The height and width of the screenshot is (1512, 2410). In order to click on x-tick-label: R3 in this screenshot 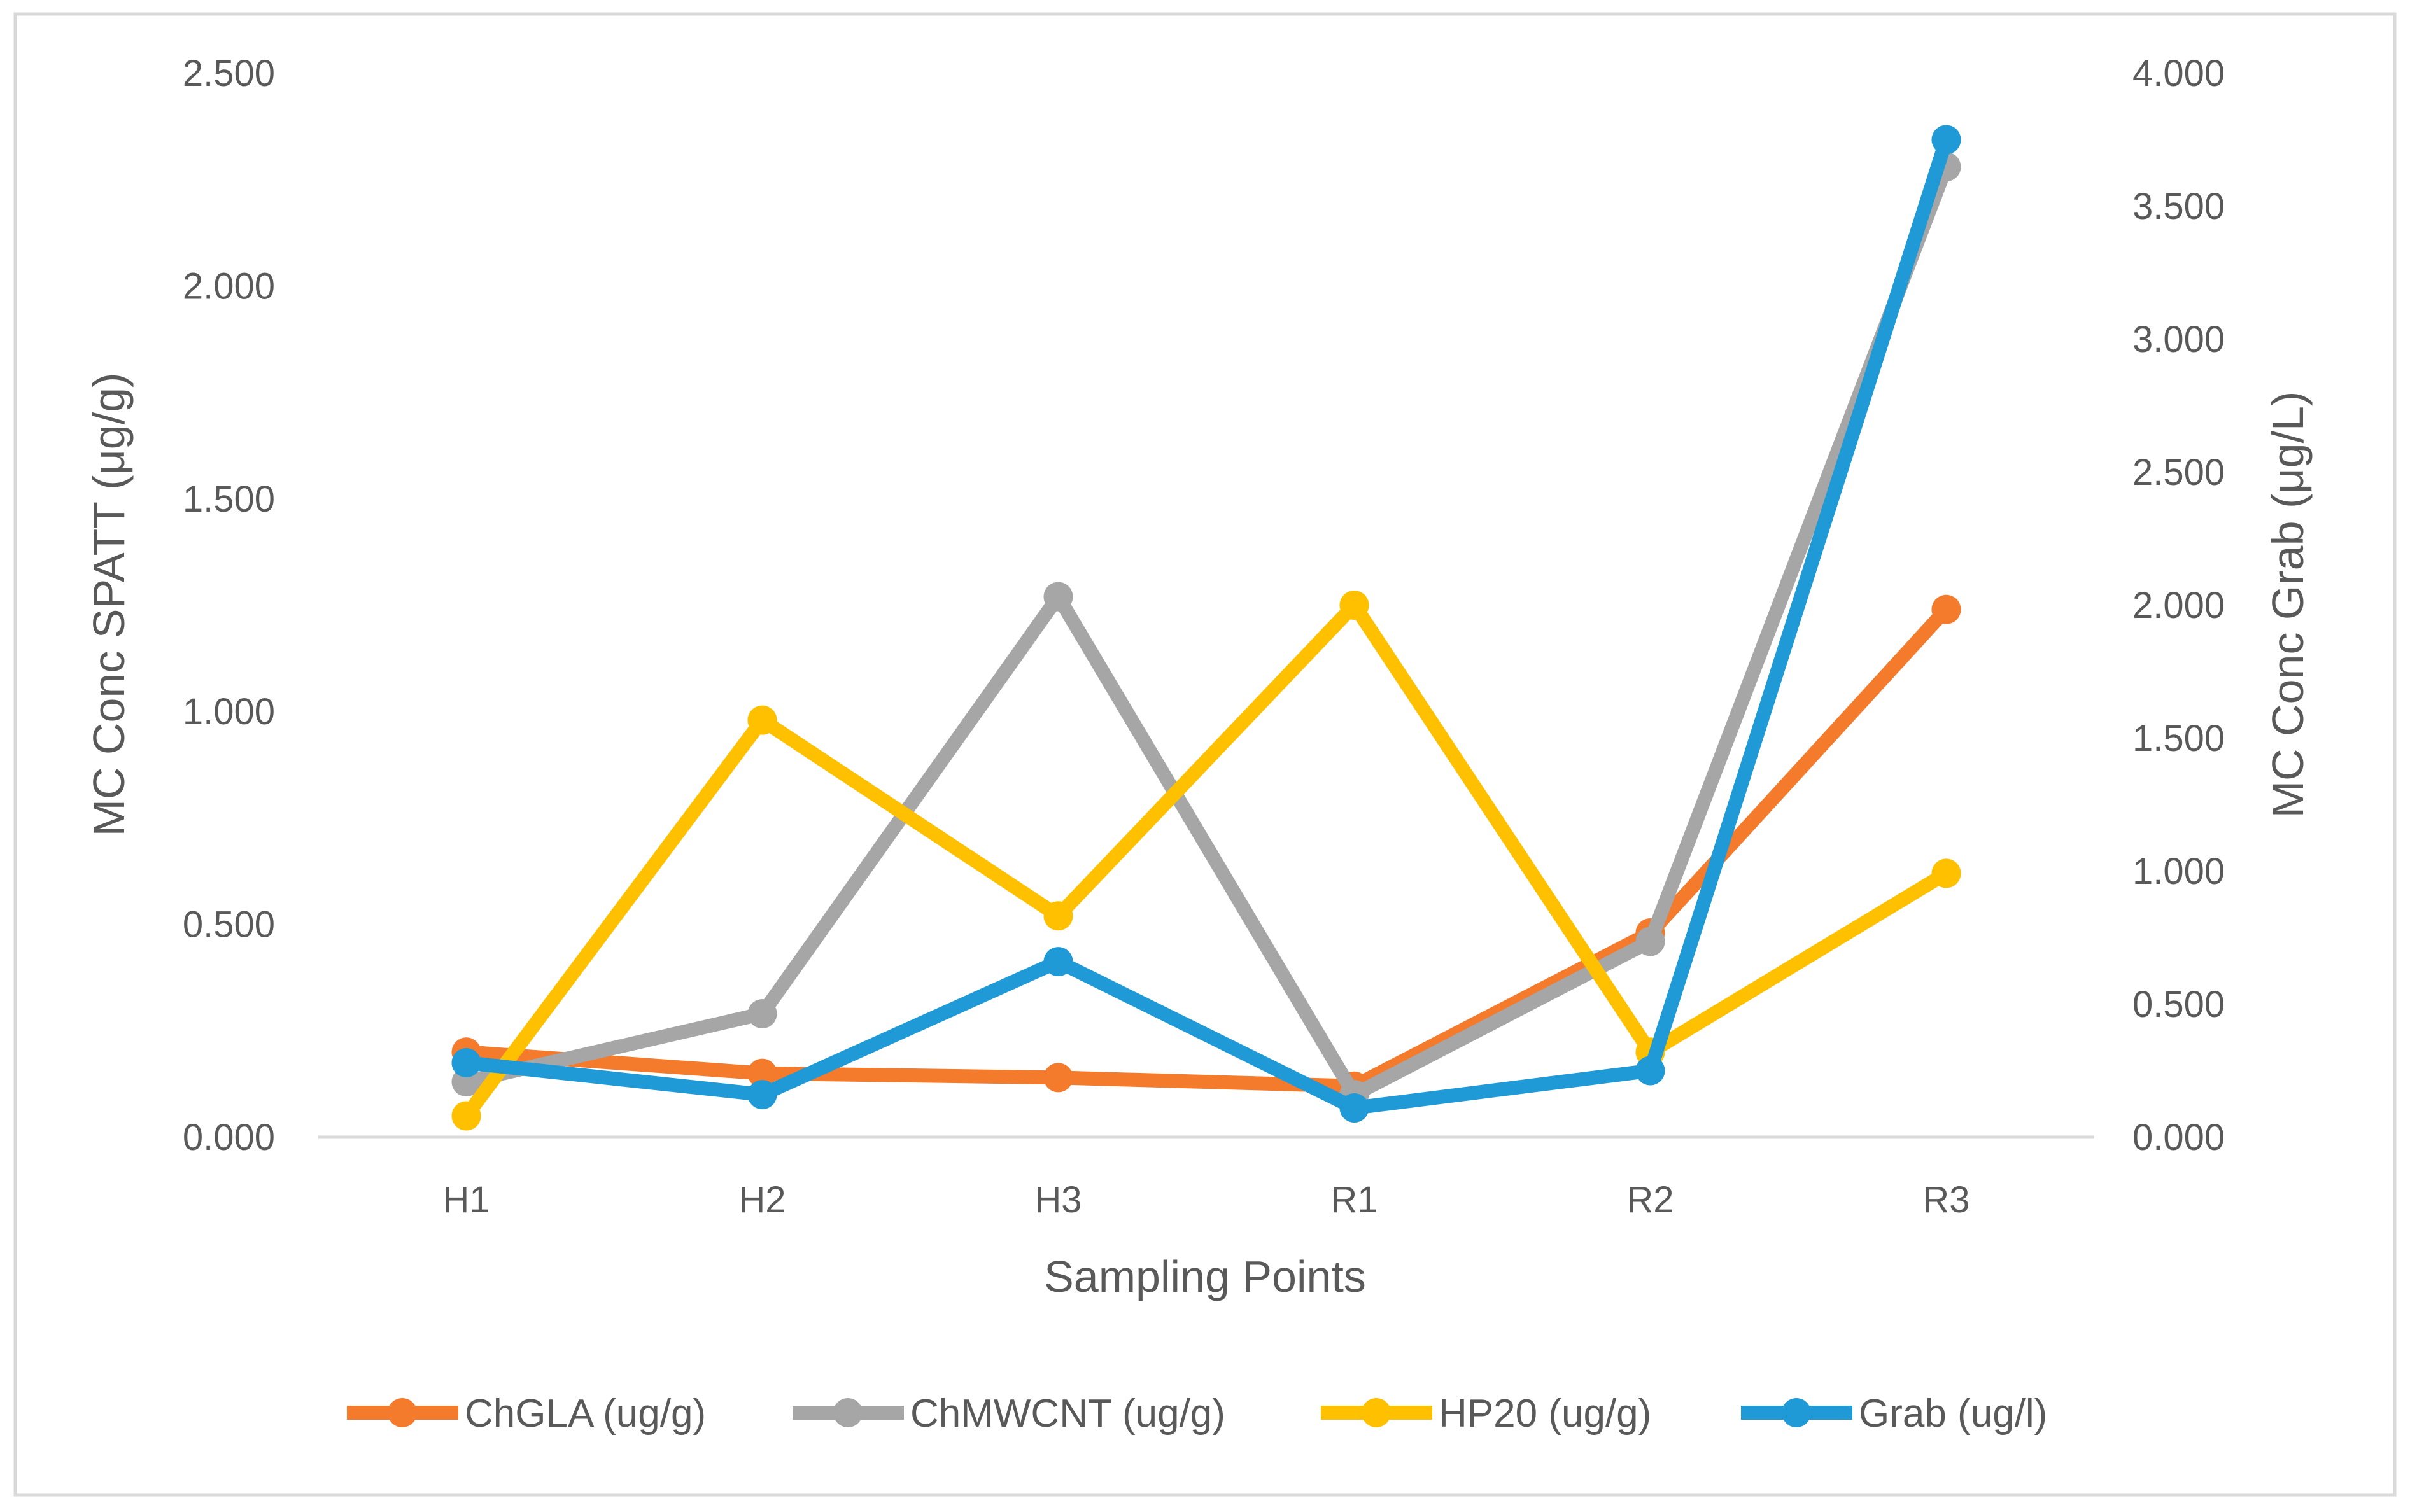, I will do `click(1946, 1200)`.